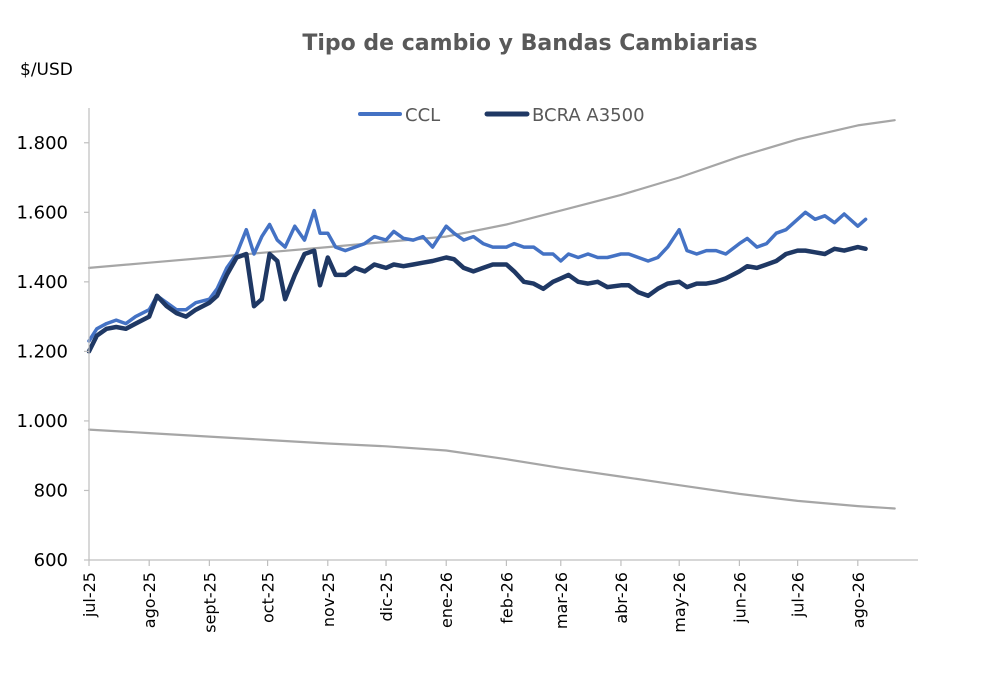  Describe the element at coordinates (621, 598) in the screenshot. I see `x-tick-label: abr-26` at that location.